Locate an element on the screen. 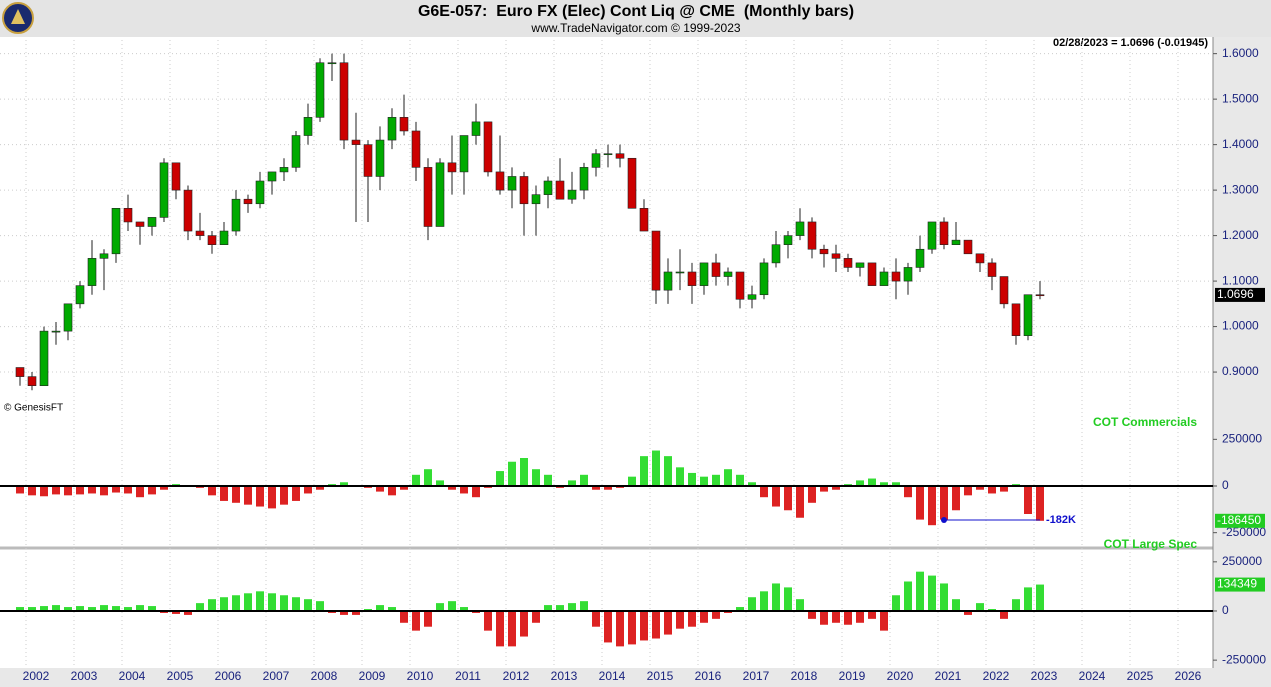 The image size is (1271, 687). y-tick-label: 1.5000 is located at coordinates (1240, 98).